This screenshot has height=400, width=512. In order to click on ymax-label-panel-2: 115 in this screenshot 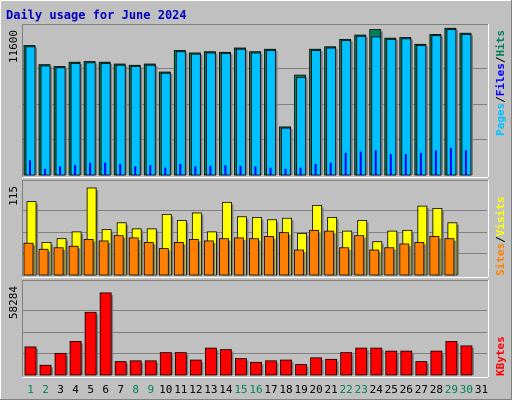, I will do `click(13, 196)`.